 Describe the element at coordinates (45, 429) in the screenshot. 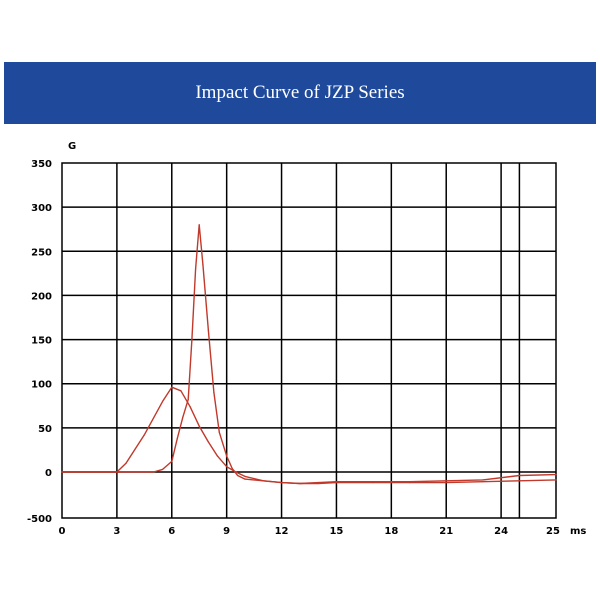

I see `y-tick-label-50: 50` at that location.